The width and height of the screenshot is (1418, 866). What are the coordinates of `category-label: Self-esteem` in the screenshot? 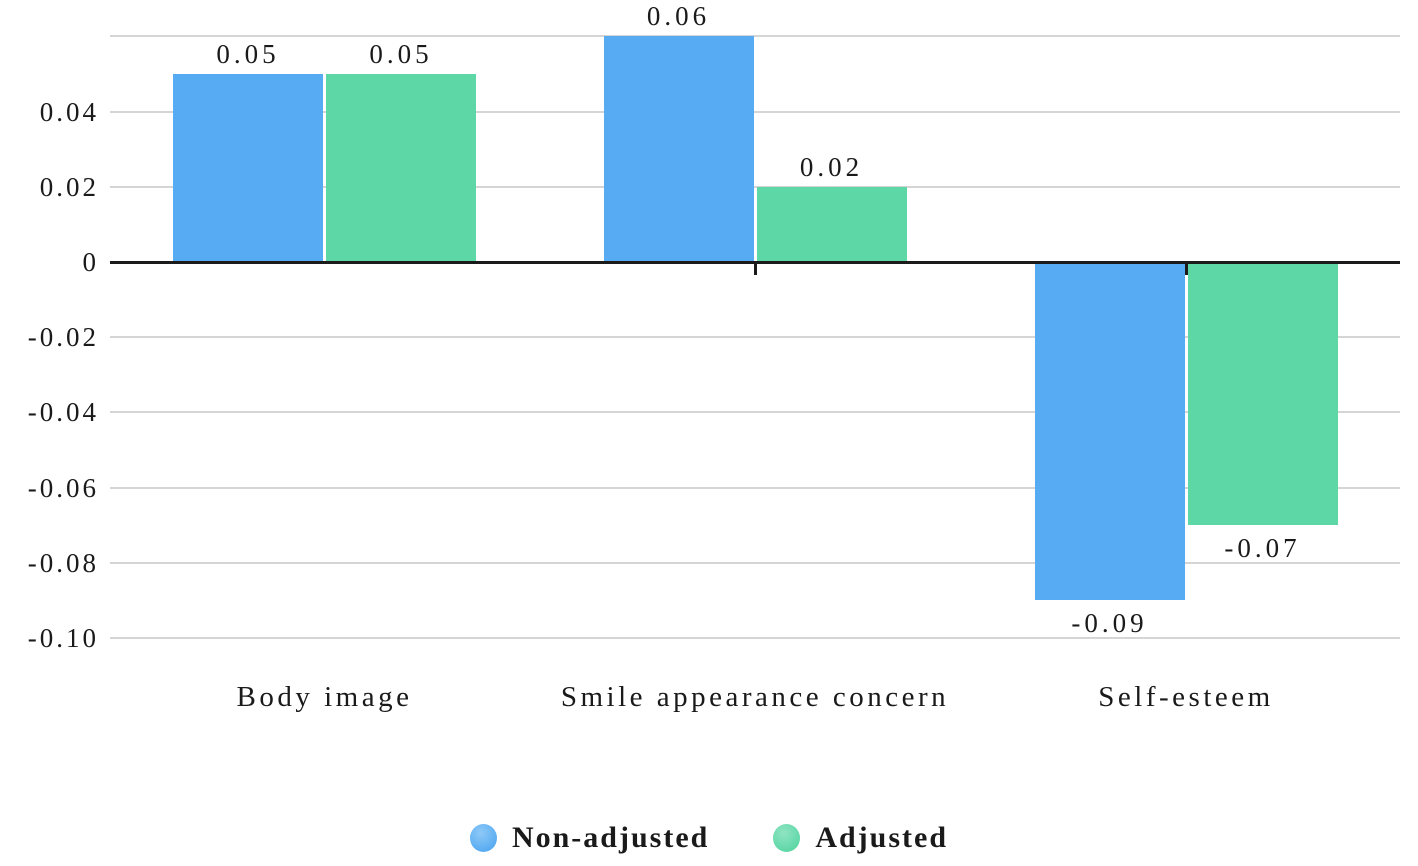 It's located at (1186, 697).